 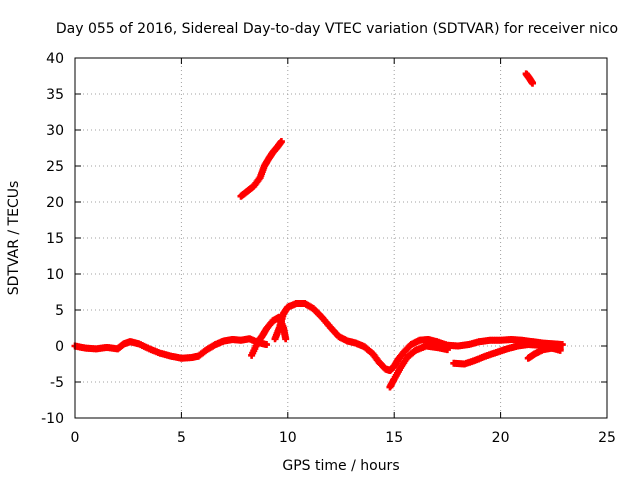 What do you see at coordinates (501, 438) in the screenshot?
I see `x-tick-label: 20` at bounding box center [501, 438].